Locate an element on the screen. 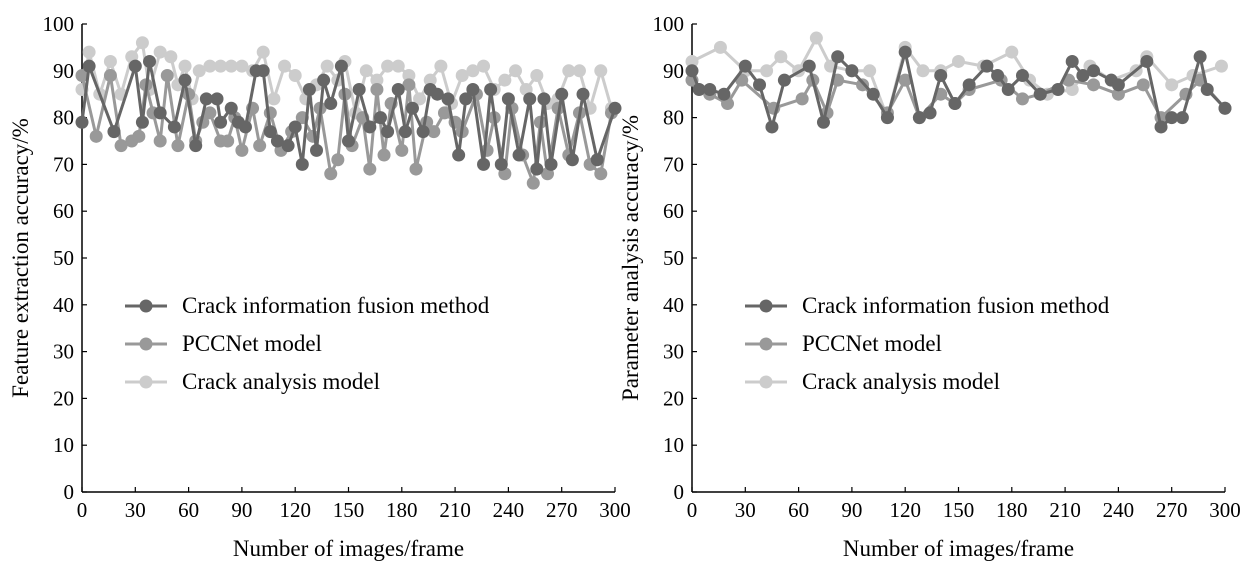 The image size is (1253, 567). y-tick-label: 60 is located at coordinates (63, 211).